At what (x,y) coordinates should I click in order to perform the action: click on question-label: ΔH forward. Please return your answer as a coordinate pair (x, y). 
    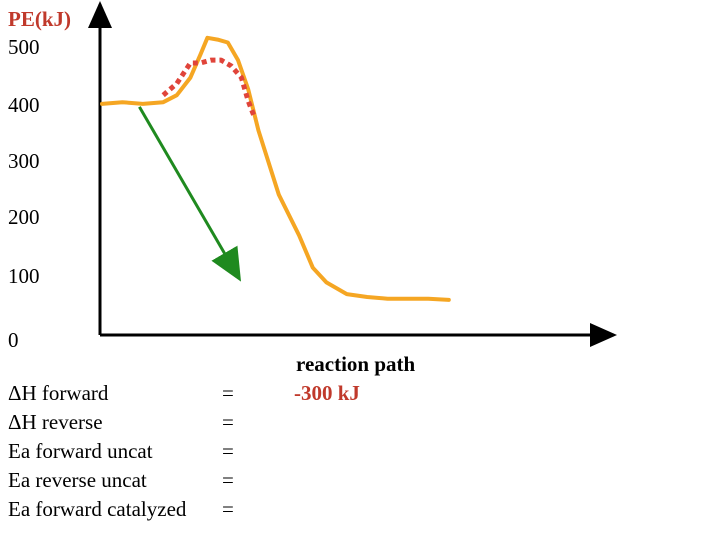
    Looking at the image, I should click on (58, 393).